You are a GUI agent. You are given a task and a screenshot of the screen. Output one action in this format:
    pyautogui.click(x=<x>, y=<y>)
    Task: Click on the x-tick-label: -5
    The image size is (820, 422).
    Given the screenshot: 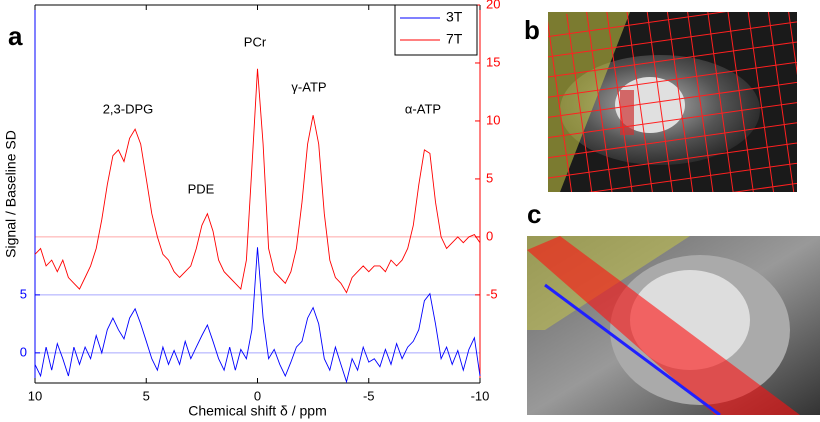 What is the action you would take?
    pyautogui.click(x=369, y=395)
    